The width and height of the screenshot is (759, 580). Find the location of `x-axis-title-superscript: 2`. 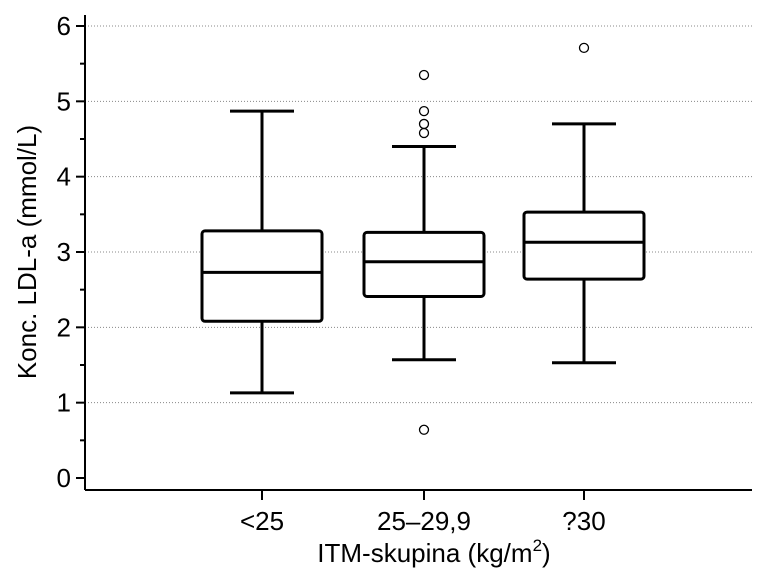

x-axis-title-superscript: 2 is located at coordinates (537, 545).